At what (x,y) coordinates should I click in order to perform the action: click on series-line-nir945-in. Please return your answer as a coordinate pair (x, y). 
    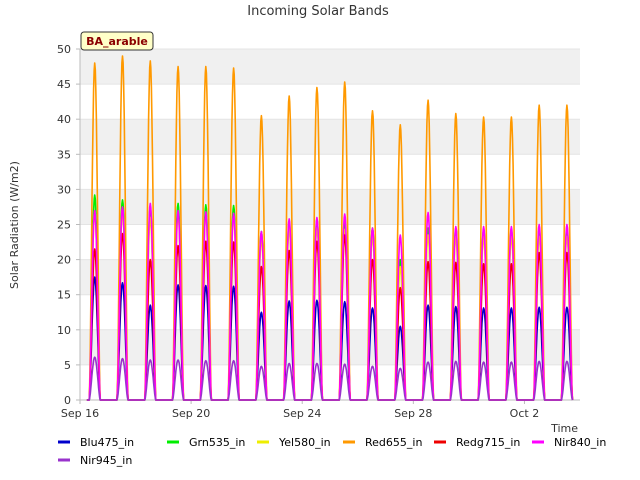
    Looking at the image, I should click on (330, 378).